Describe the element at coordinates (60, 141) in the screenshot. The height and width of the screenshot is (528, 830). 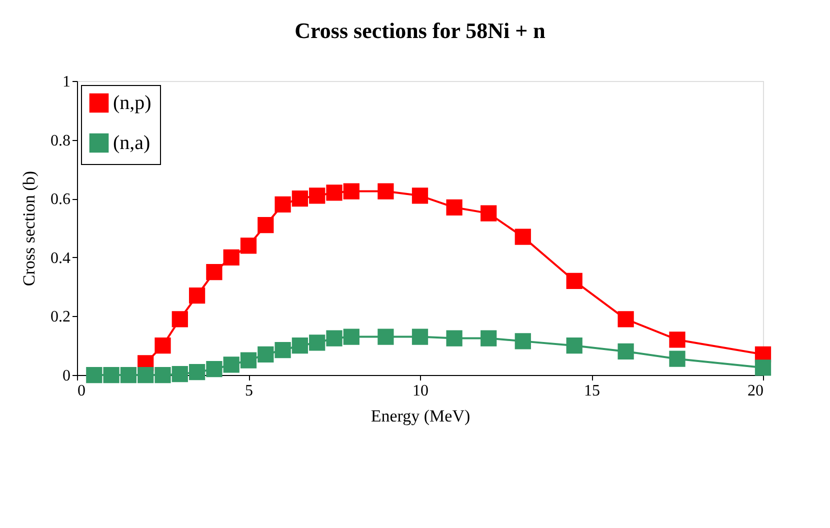
I see `y-tick-label: 0.8` at that location.